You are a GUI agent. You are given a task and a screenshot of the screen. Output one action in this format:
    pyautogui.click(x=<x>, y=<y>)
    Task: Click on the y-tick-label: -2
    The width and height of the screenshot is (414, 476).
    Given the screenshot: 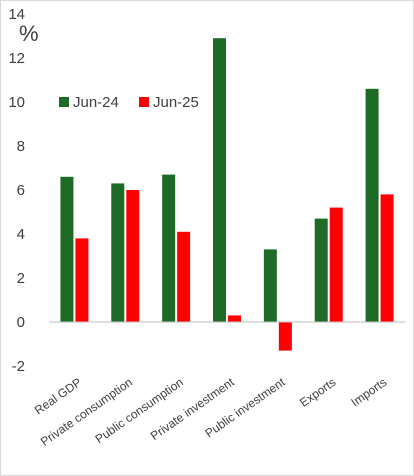 What is the action you would take?
    pyautogui.click(x=18, y=366)
    